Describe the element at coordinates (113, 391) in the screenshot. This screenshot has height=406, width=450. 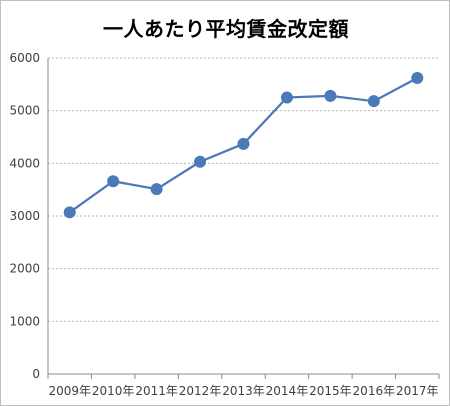
I see `x-tick-label: 2010年` at that location.